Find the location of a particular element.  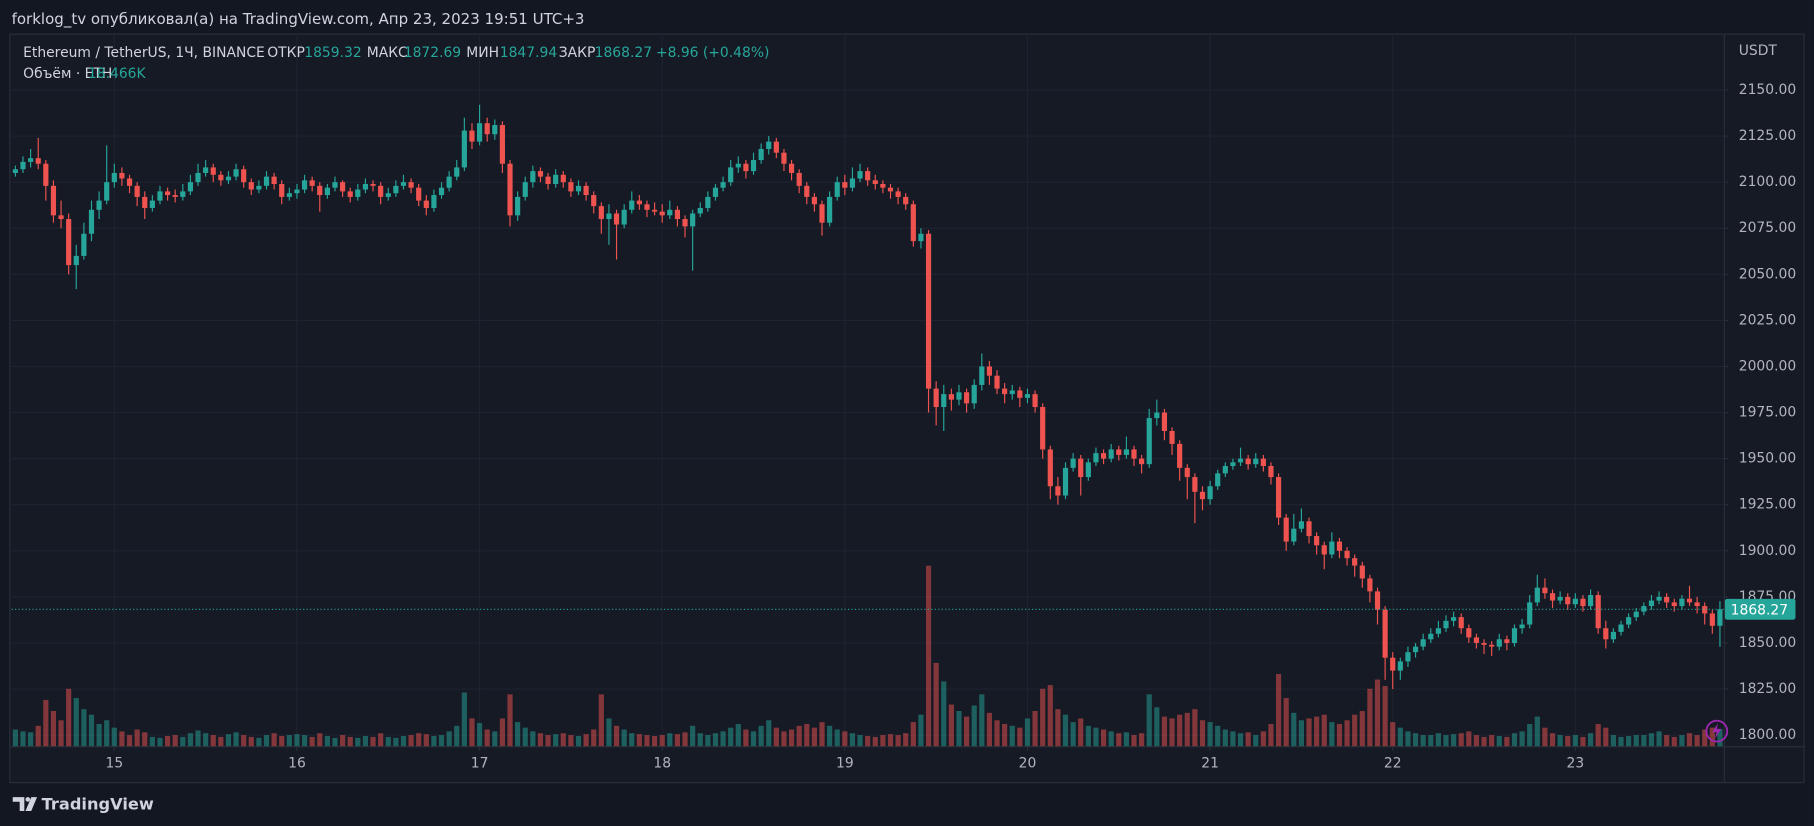

last-price-box is located at coordinates (1760, 609).